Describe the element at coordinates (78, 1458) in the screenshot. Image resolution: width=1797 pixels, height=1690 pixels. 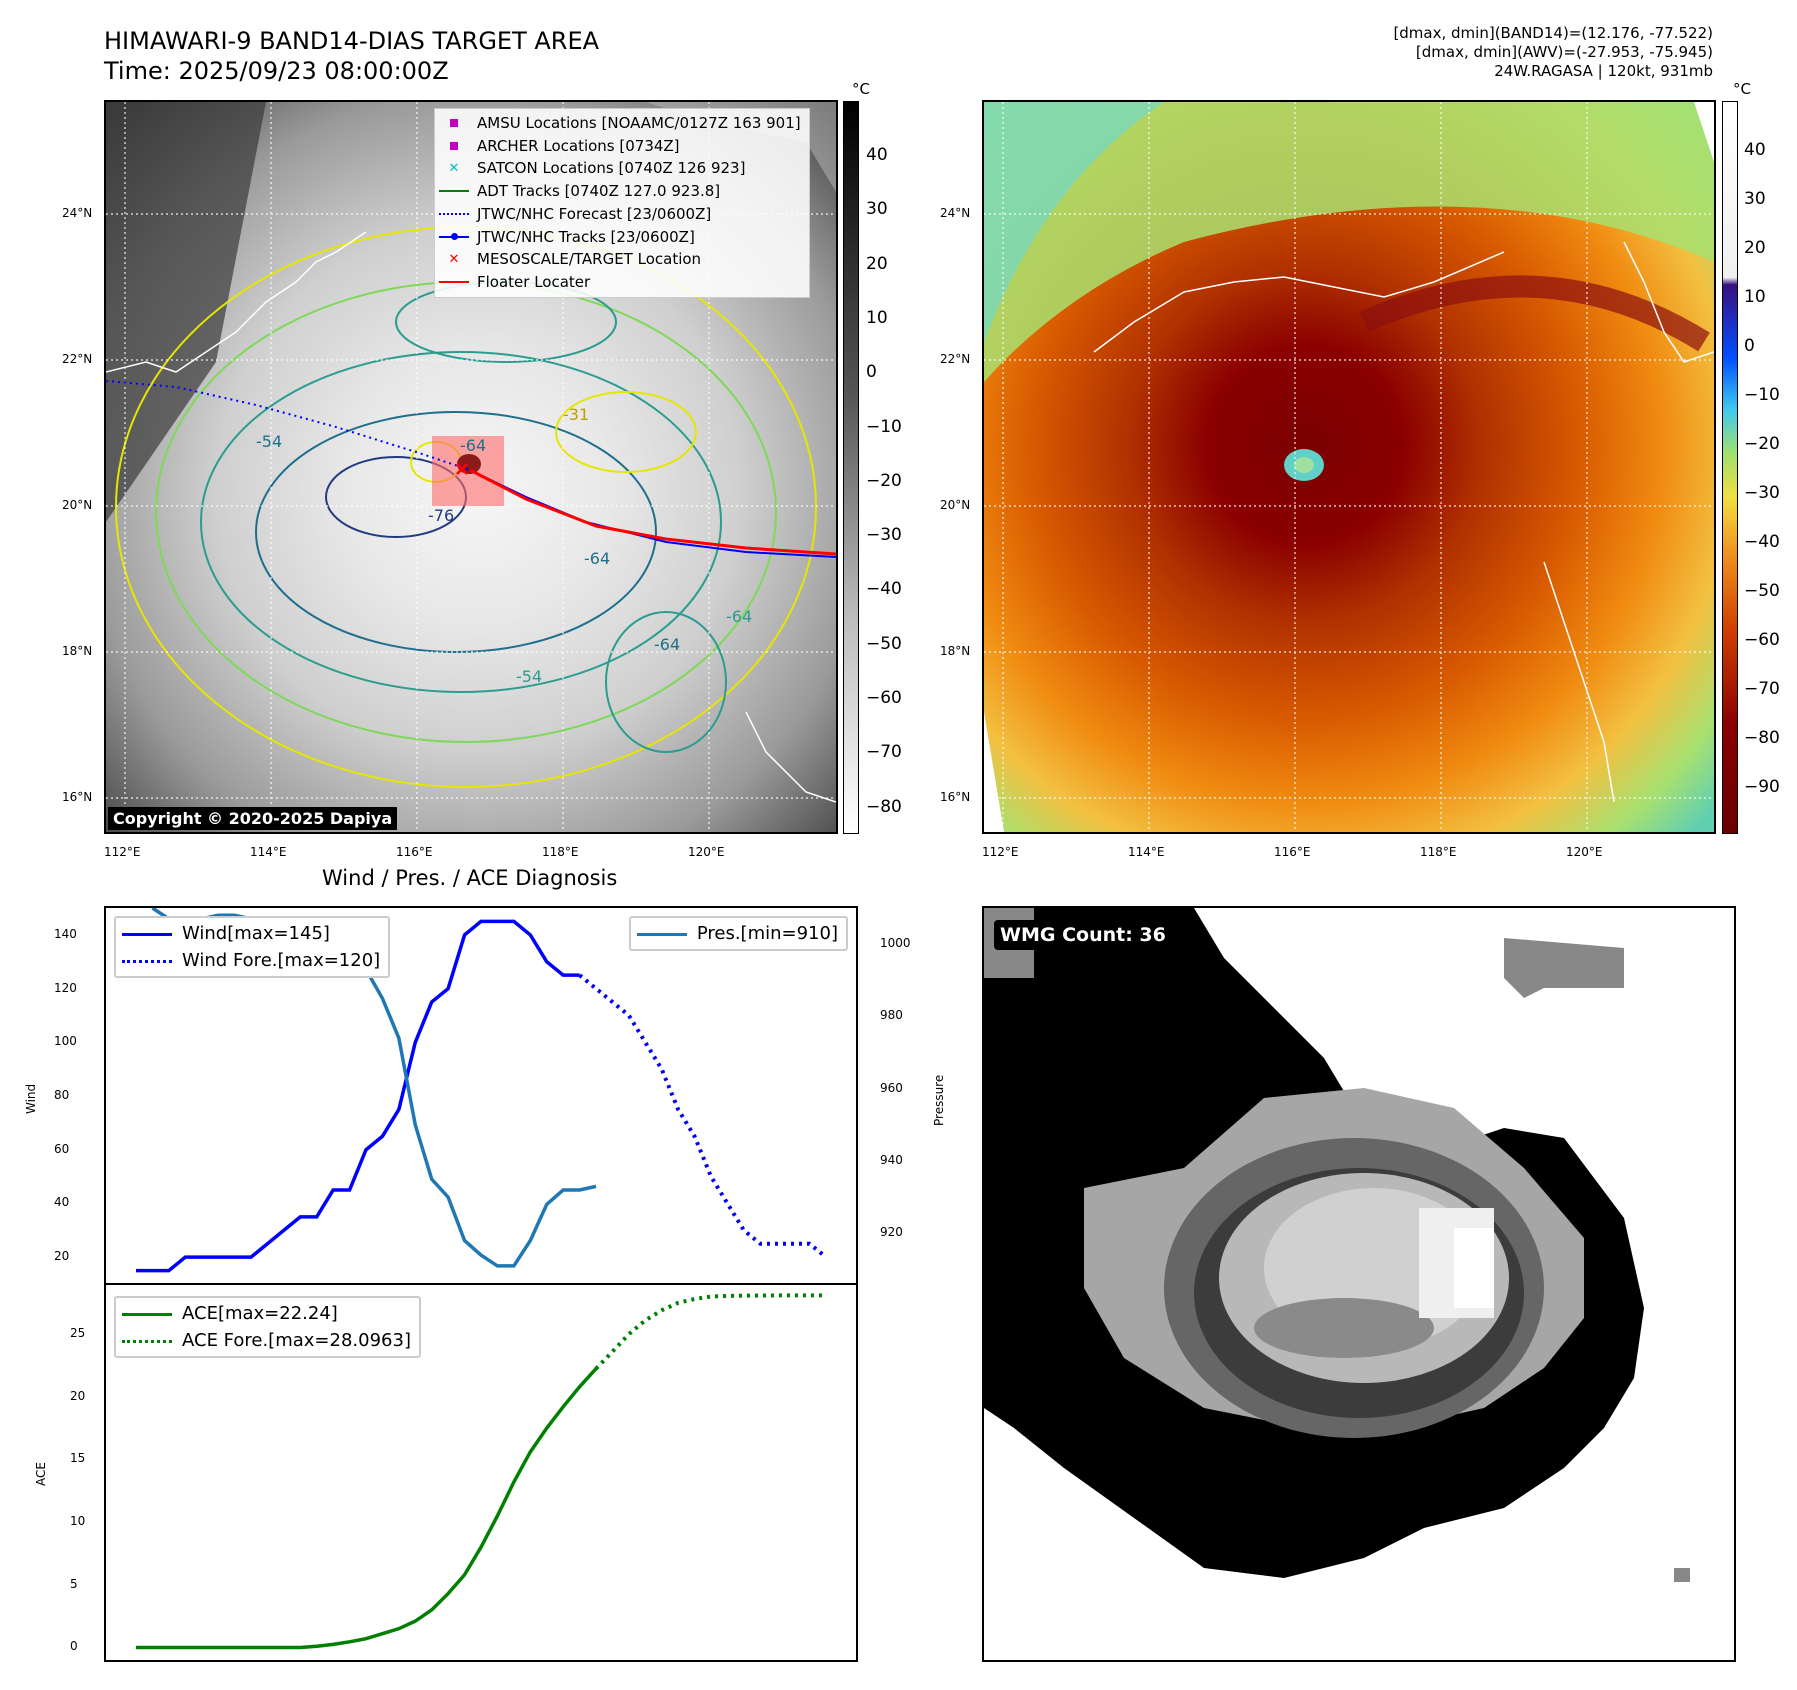
I see `ace-tick-label: 15` at that location.